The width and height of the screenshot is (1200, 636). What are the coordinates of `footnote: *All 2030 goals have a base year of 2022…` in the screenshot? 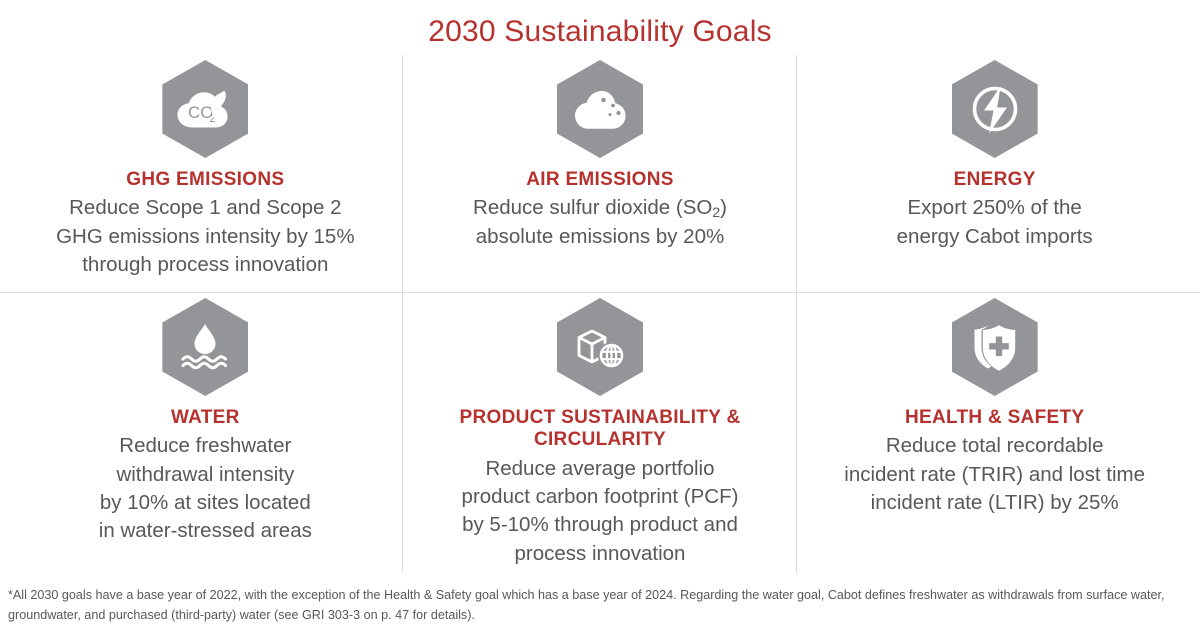 It's located at (586, 605).